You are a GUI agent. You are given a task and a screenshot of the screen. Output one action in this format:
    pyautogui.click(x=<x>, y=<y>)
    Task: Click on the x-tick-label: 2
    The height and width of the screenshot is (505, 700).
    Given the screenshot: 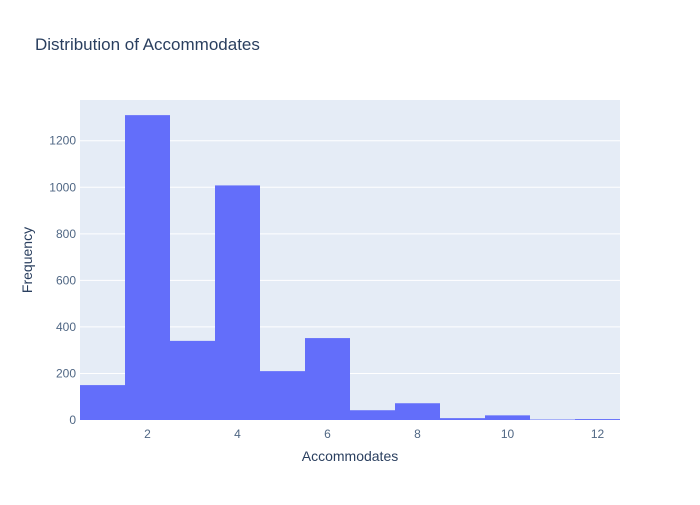 What is the action you would take?
    pyautogui.click(x=147, y=434)
    